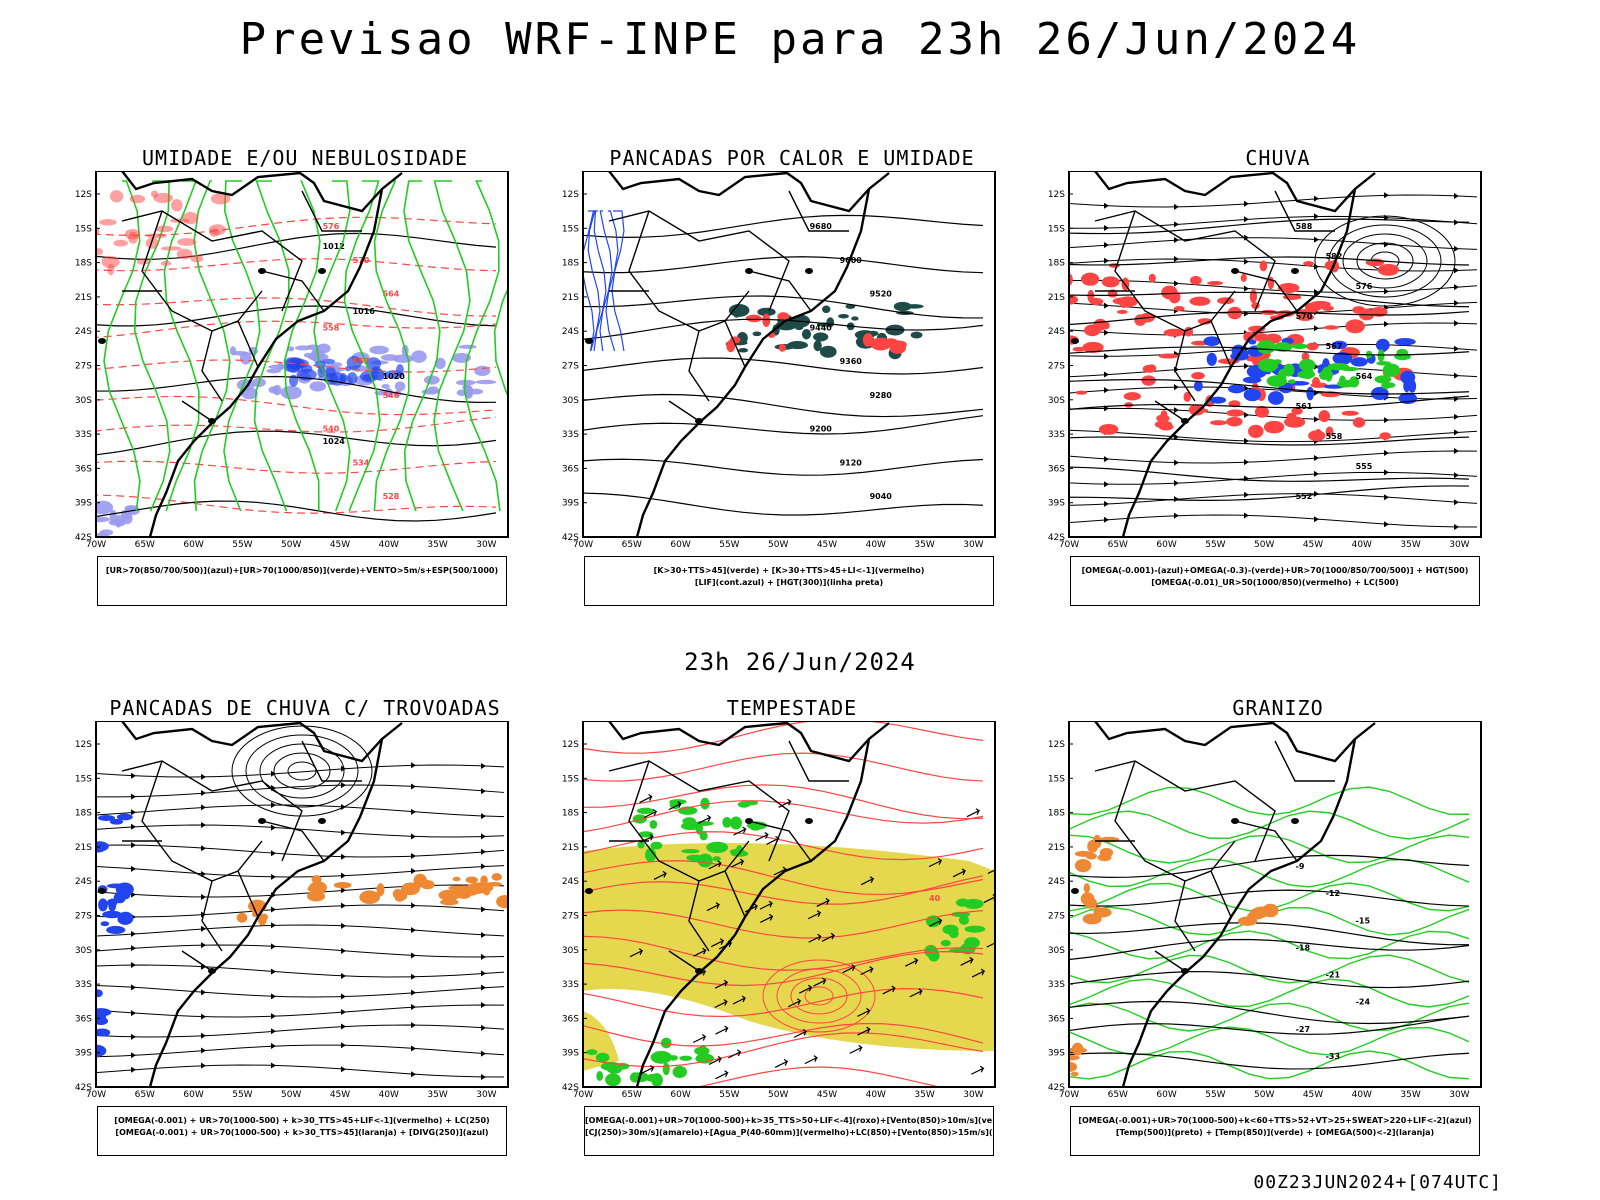 This screenshot has height=1200, width=1600. Describe the element at coordinates (391, 395) in the screenshot. I see `contour-label: 546` at that location.